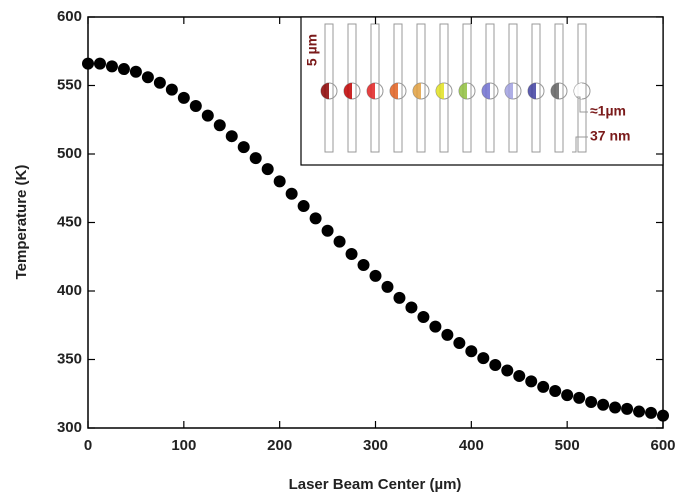  What do you see at coordinates (69, 221) in the screenshot?
I see `y-tick-label: 450` at bounding box center [69, 221].